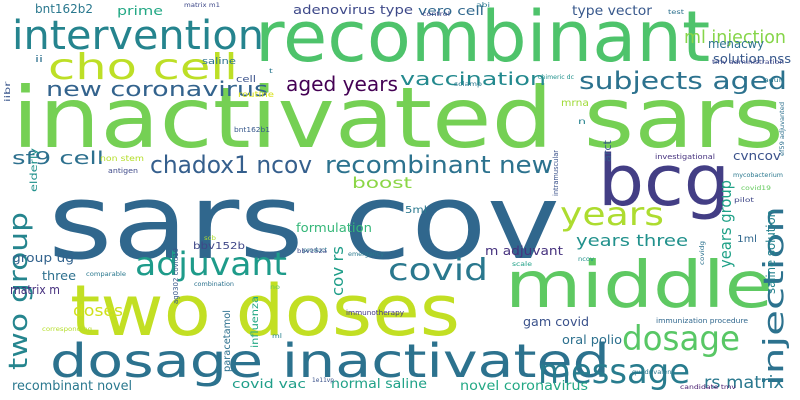  What do you see at coordinates (342, 84) in the screenshot?
I see `word-aged-years: aged years` at bounding box center [342, 84].